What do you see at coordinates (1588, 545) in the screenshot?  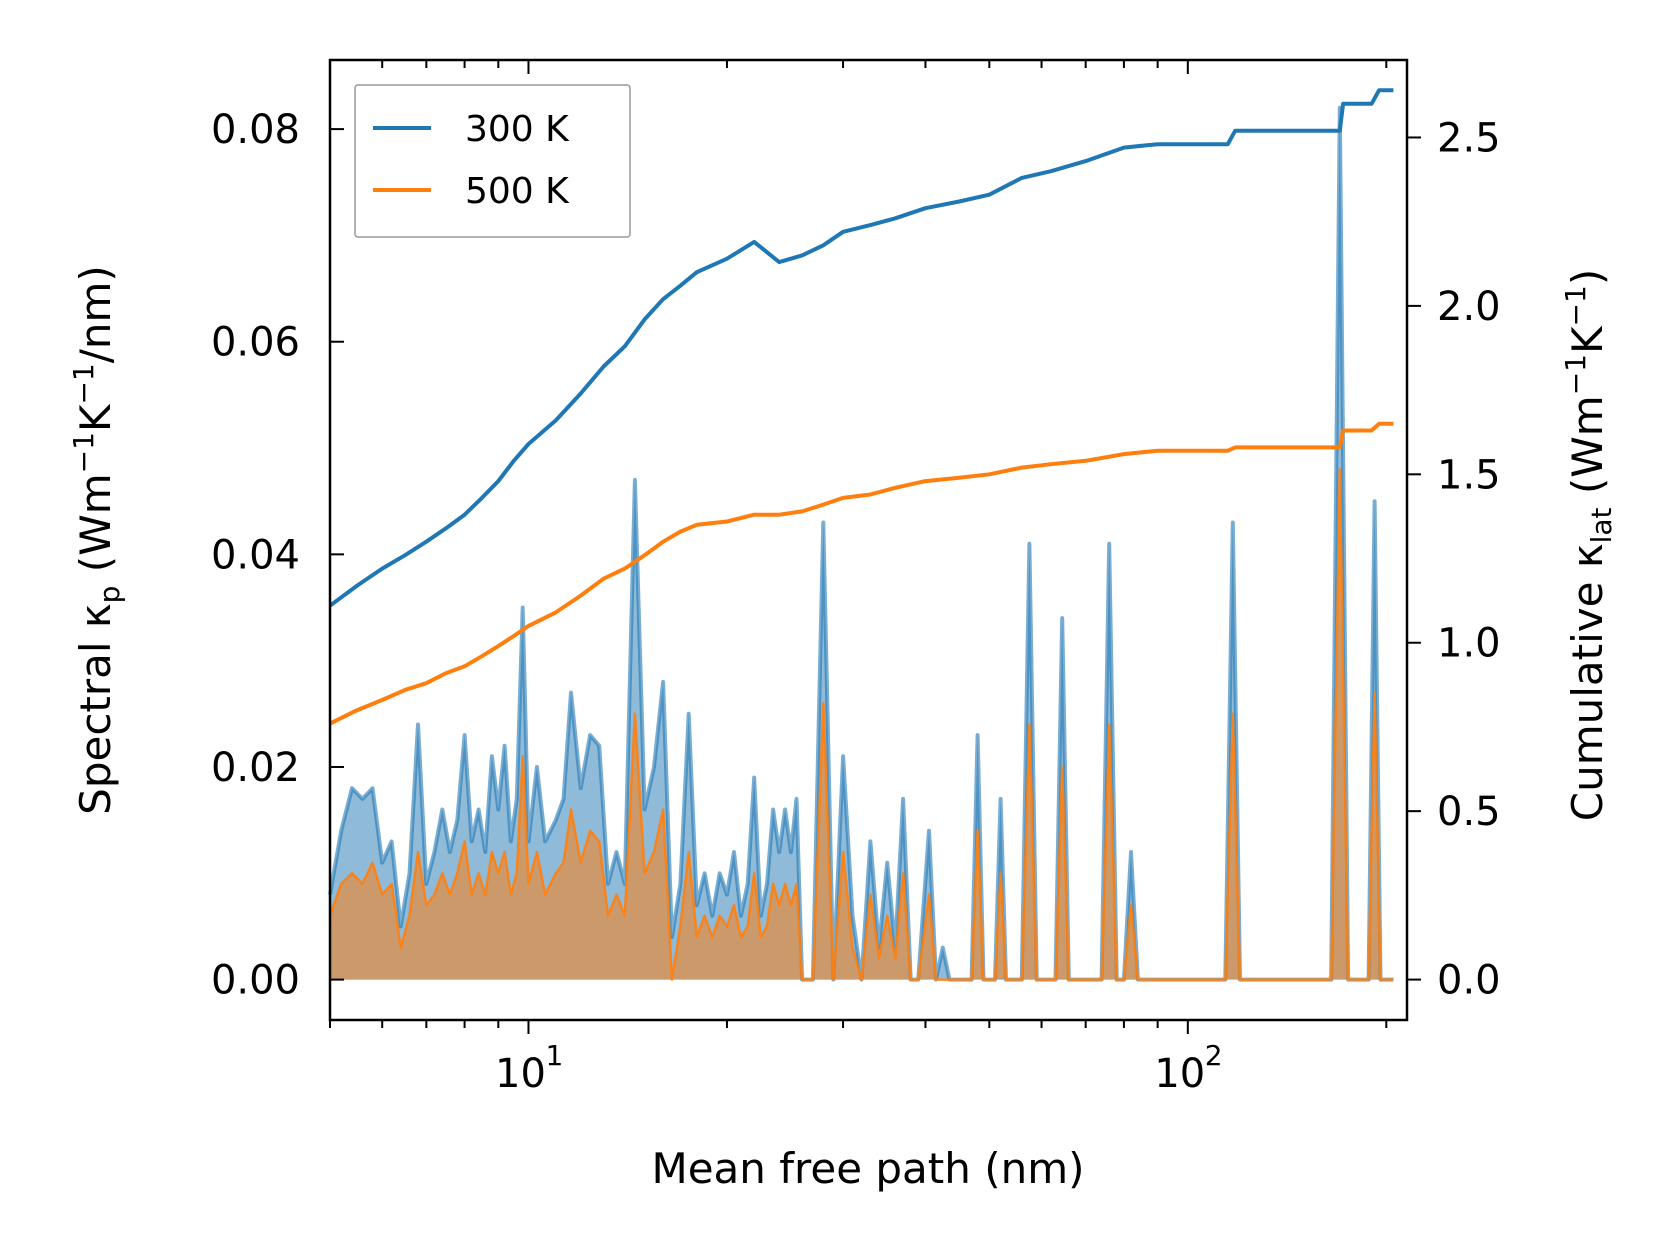 I see `right-axis-label: Cumulative κlat (Wm−1K−1)` at bounding box center [1588, 545].